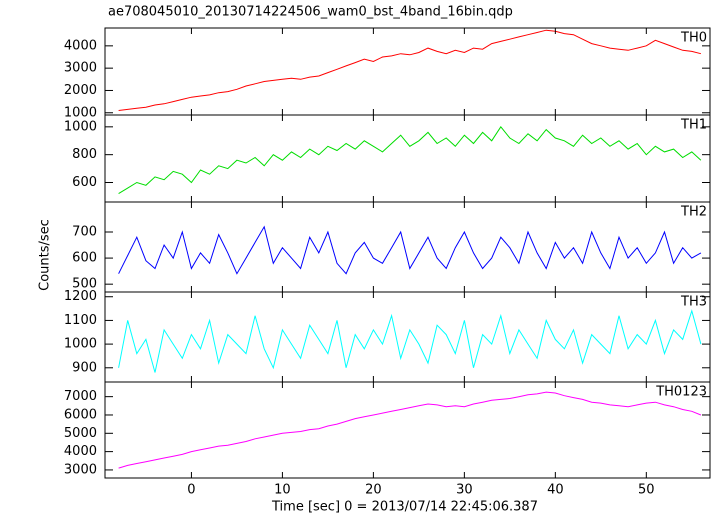 Image resolution: width=717 pixels, height=516 pixels. What do you see at coordinates (681, 392) in the screenshot?
I see `series-label: TH0123` at bounding box center [681, 392].